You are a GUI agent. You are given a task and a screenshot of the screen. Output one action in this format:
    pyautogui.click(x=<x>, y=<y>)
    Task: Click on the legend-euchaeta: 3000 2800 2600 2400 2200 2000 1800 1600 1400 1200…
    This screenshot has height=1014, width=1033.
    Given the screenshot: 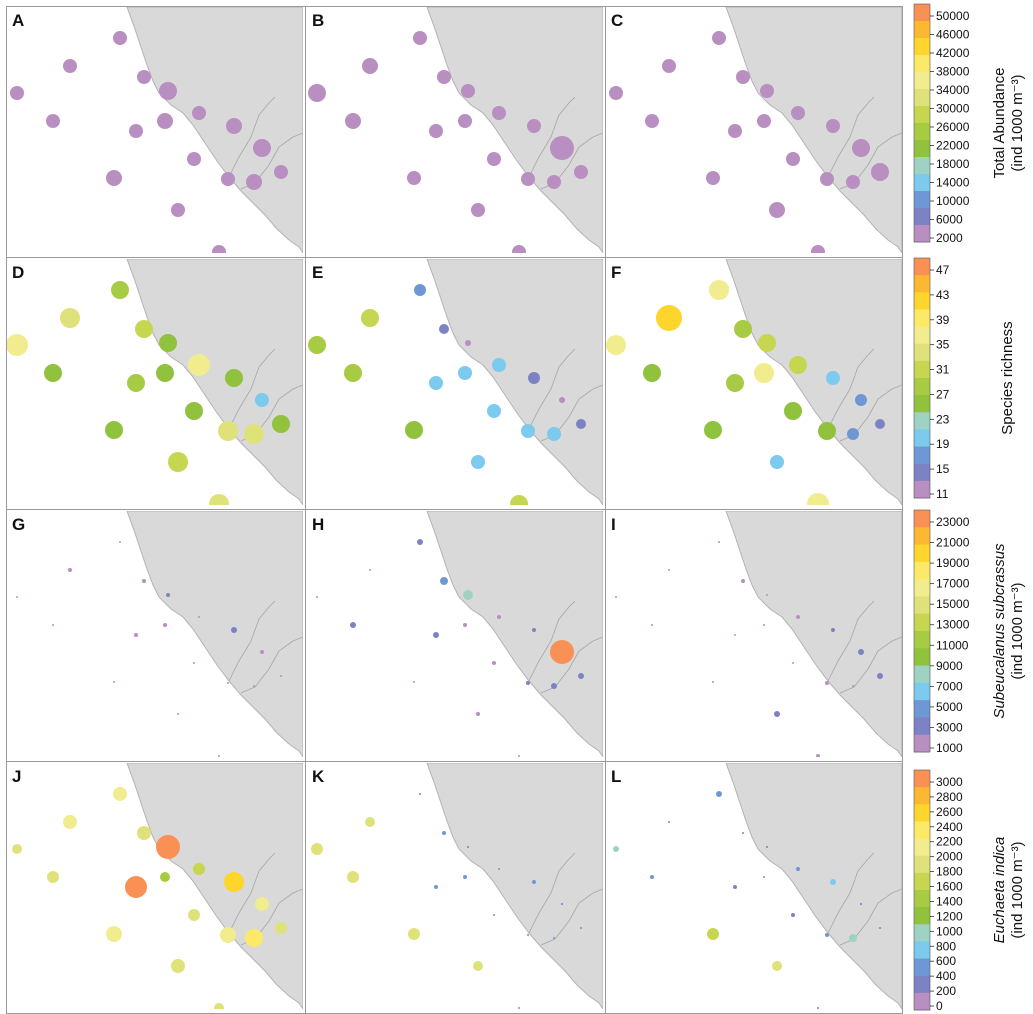 What is the action you would take?
    pyautogui.click(x=972, y=891)
    